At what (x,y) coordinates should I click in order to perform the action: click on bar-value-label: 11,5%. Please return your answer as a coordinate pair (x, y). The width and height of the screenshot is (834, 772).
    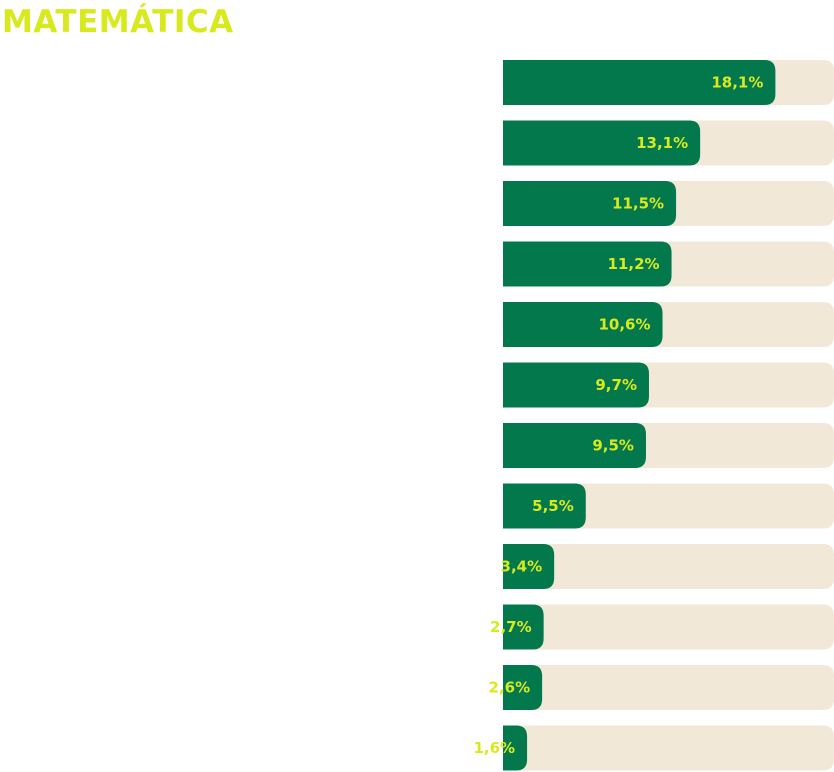
    Looking at the image, I should click on (638, 204).